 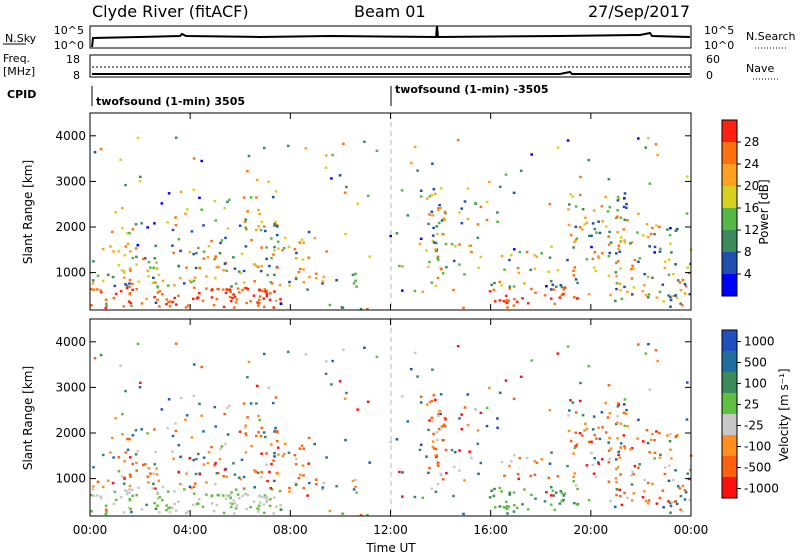 What do you see at coordinates (751, 142) in the screenshot?
I see `colorbar-tick-label: 28` at bounding box center [751, 142].